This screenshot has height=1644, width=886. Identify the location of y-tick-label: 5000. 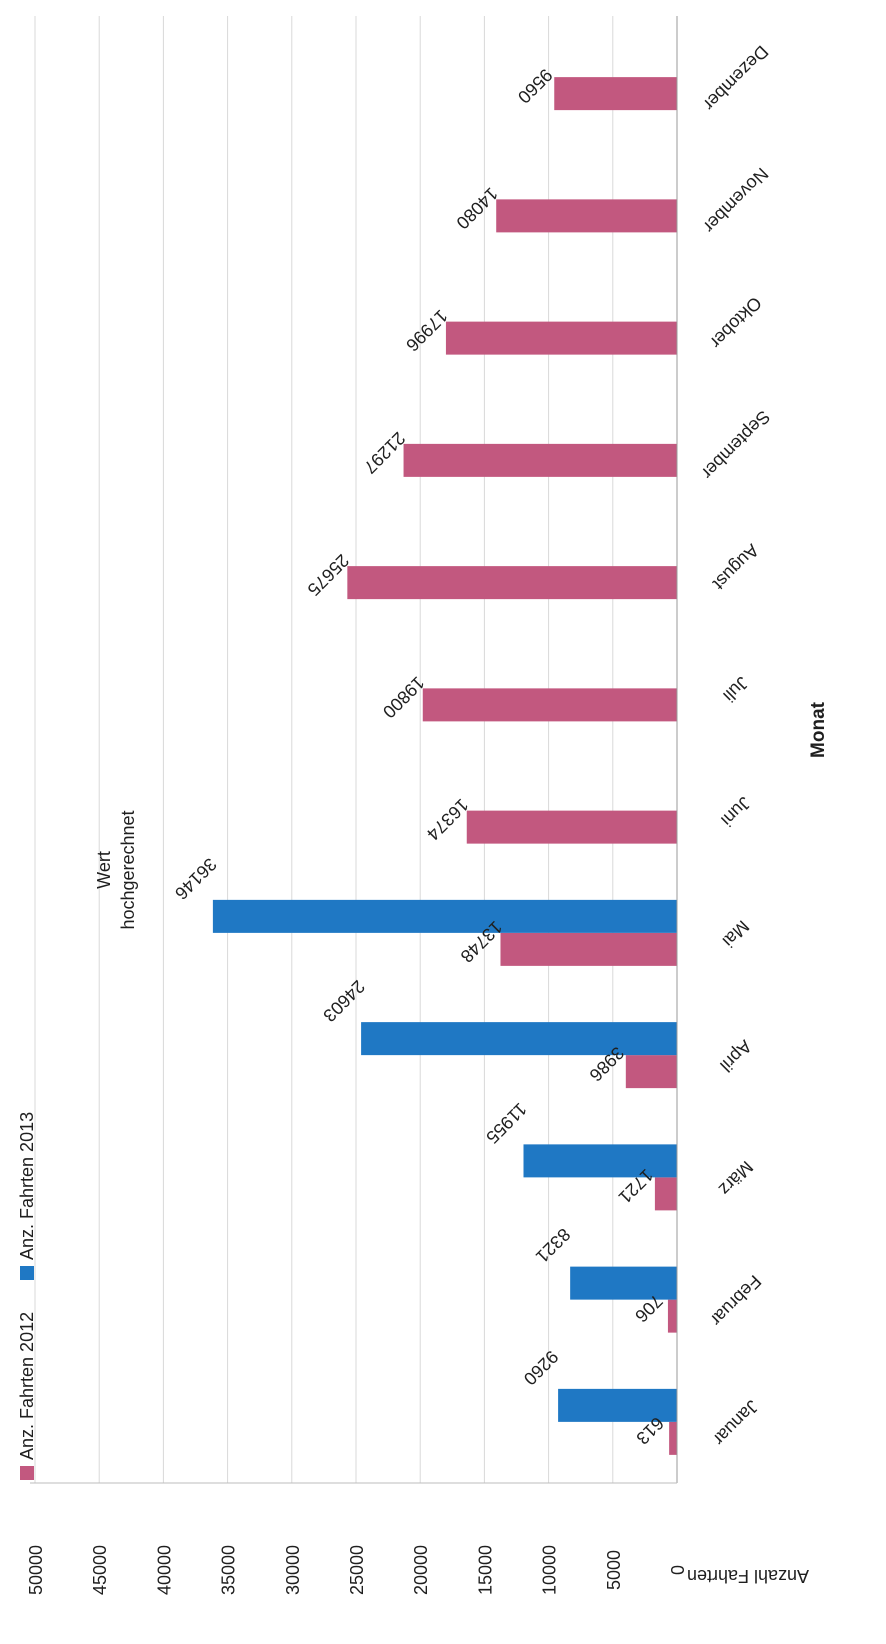
(614, 1570).